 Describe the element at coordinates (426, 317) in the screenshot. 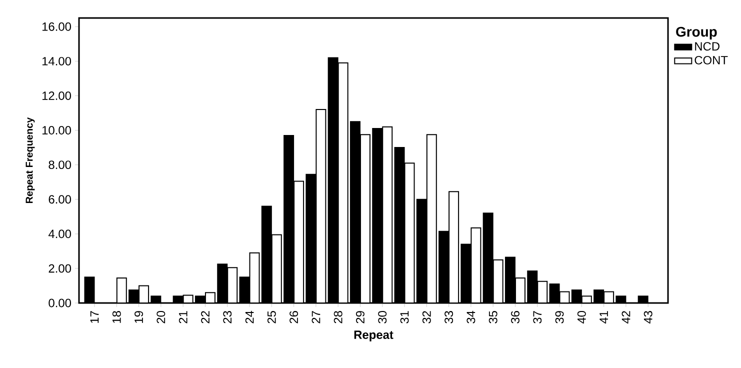

I see `x-tick-label: 32` at that location.